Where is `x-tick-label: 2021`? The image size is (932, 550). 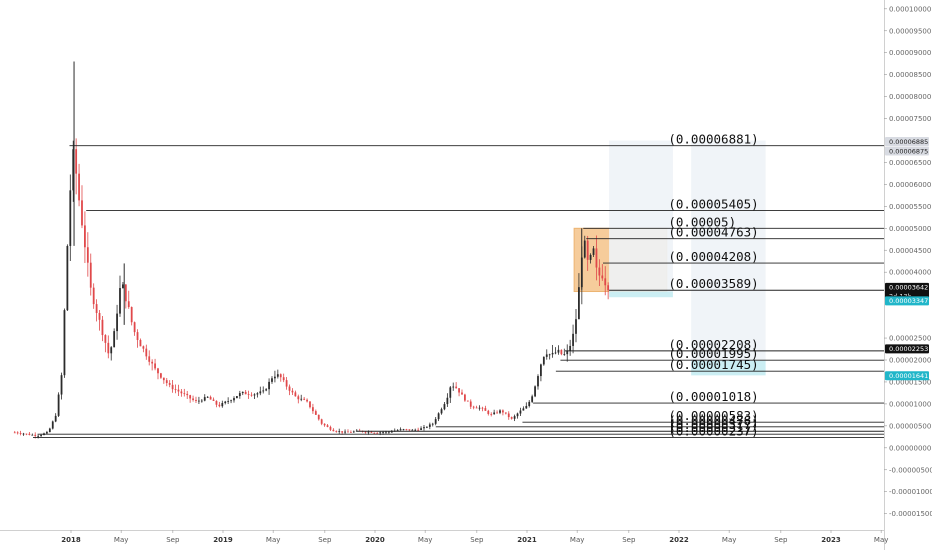 x-tick-label: 2021 is located at coordinates (527, 540).